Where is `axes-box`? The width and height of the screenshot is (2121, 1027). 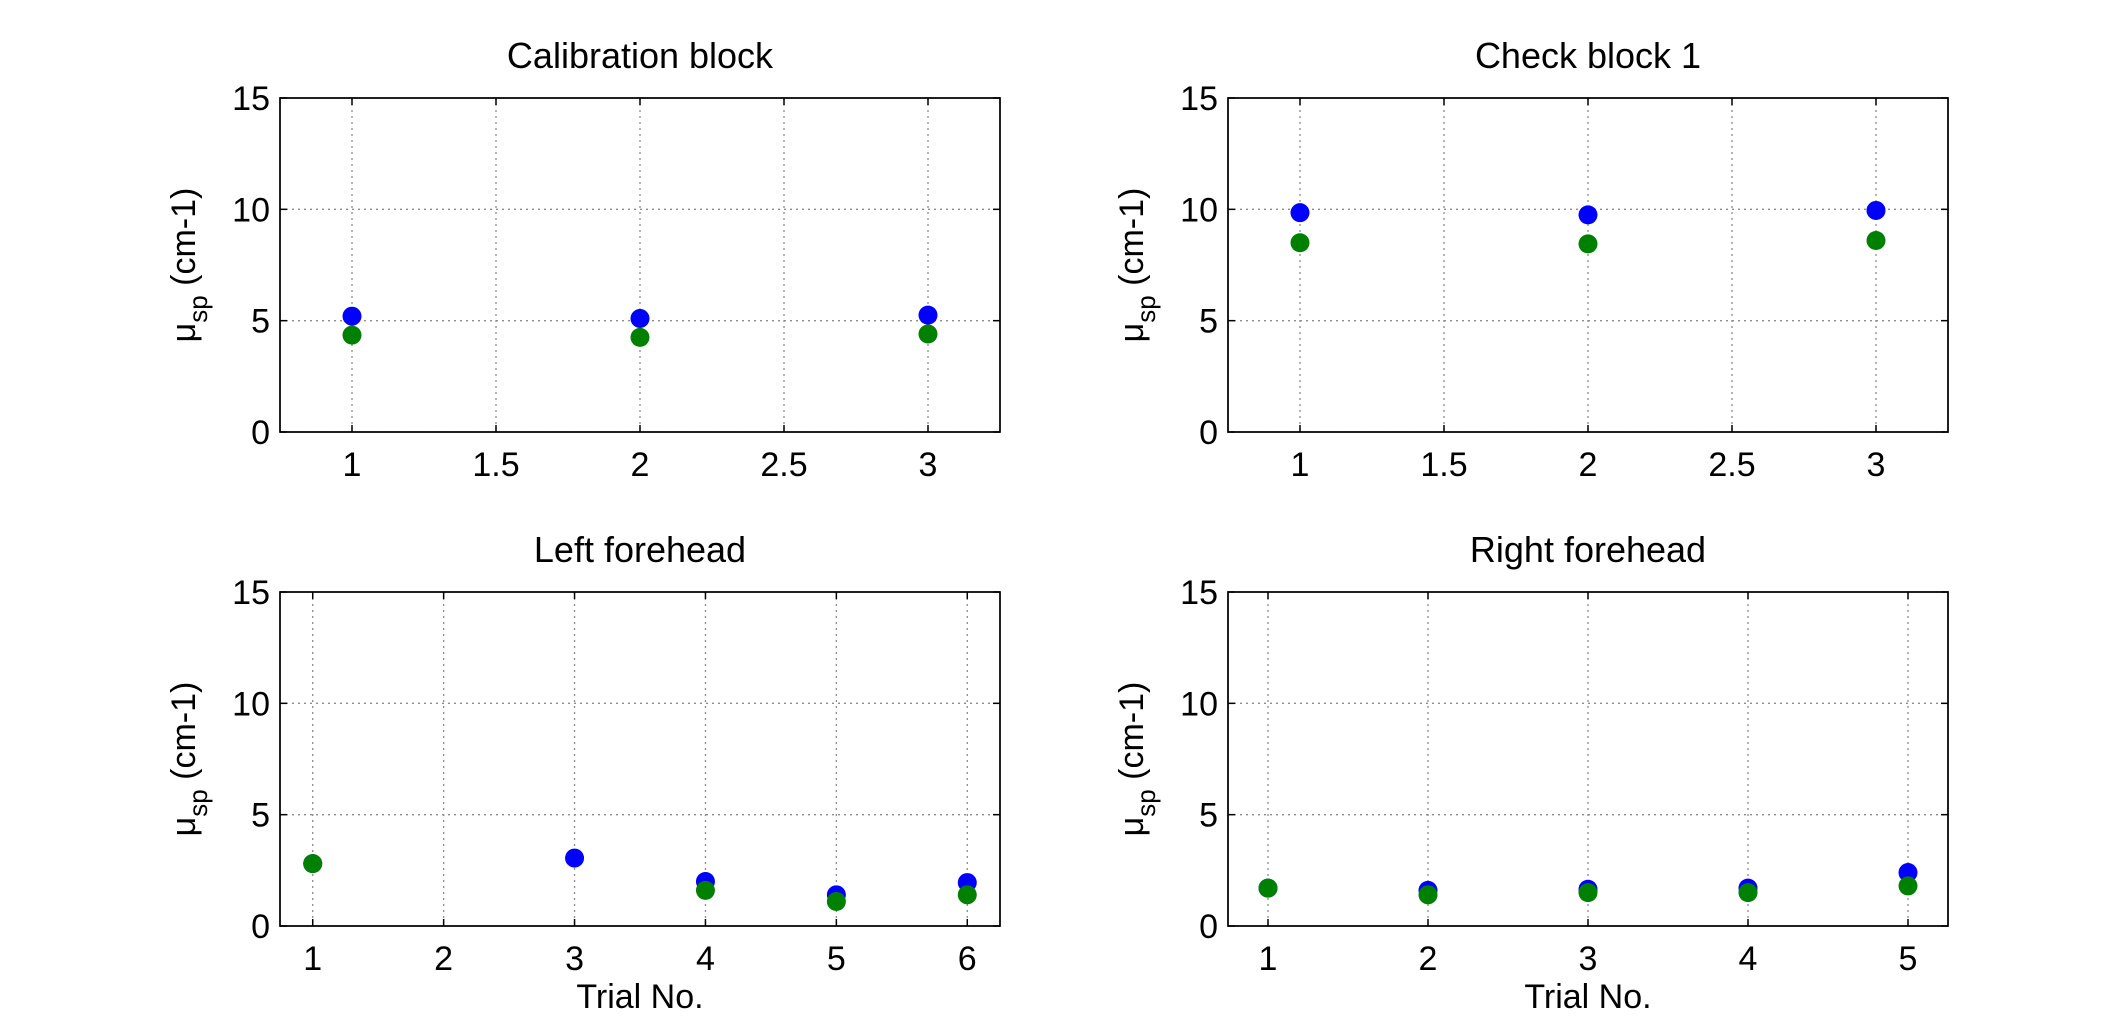
axes-box is located at coordinates (640, 759).